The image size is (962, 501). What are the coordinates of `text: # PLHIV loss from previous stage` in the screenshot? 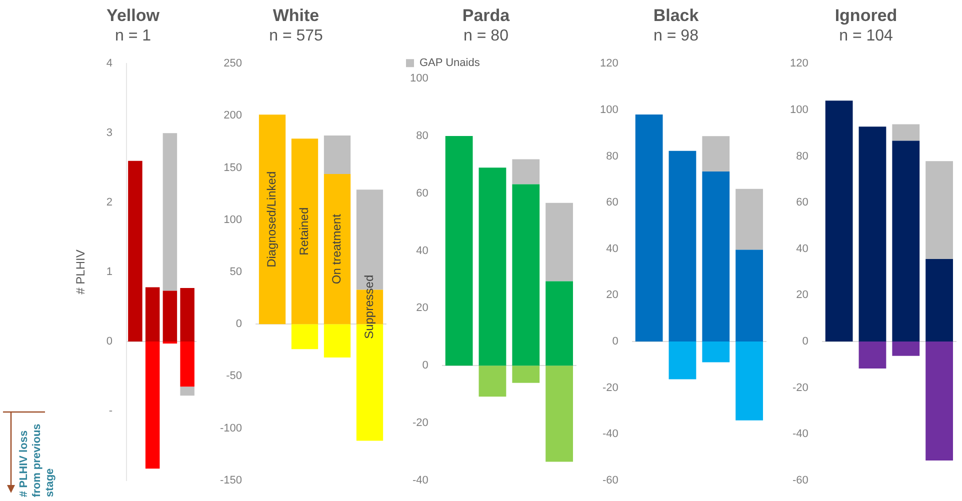 It's located at (37, 459).